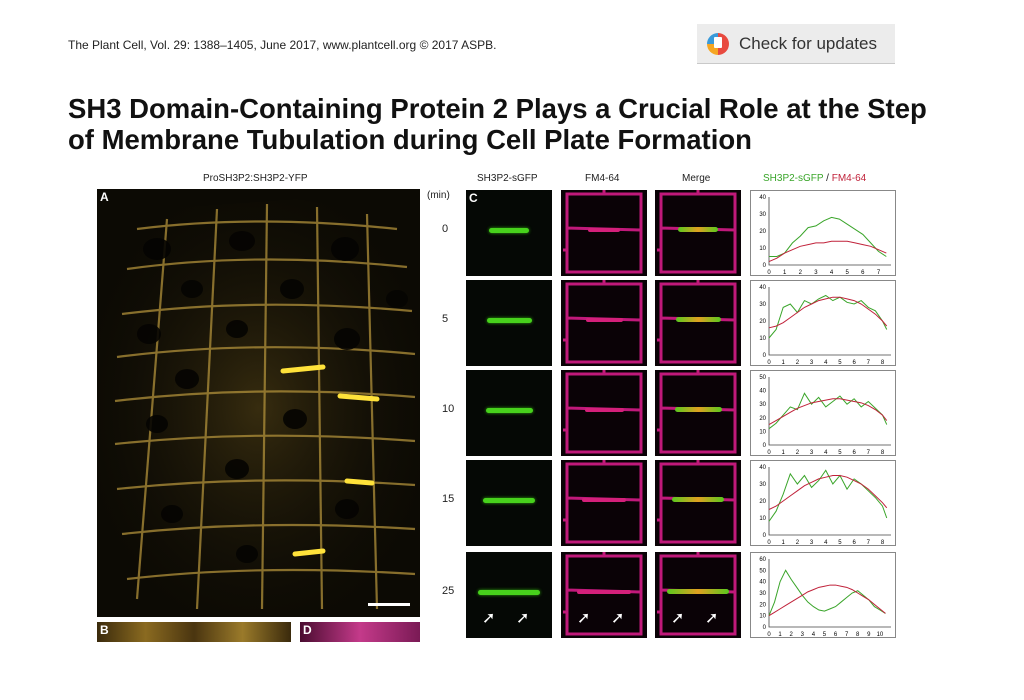 This screenshot has width=1024, height=700. Describe the element at coordinates (507, 178) in the screenshot. I see `col-label-gfp: SH3P2-sGFP` at that location.